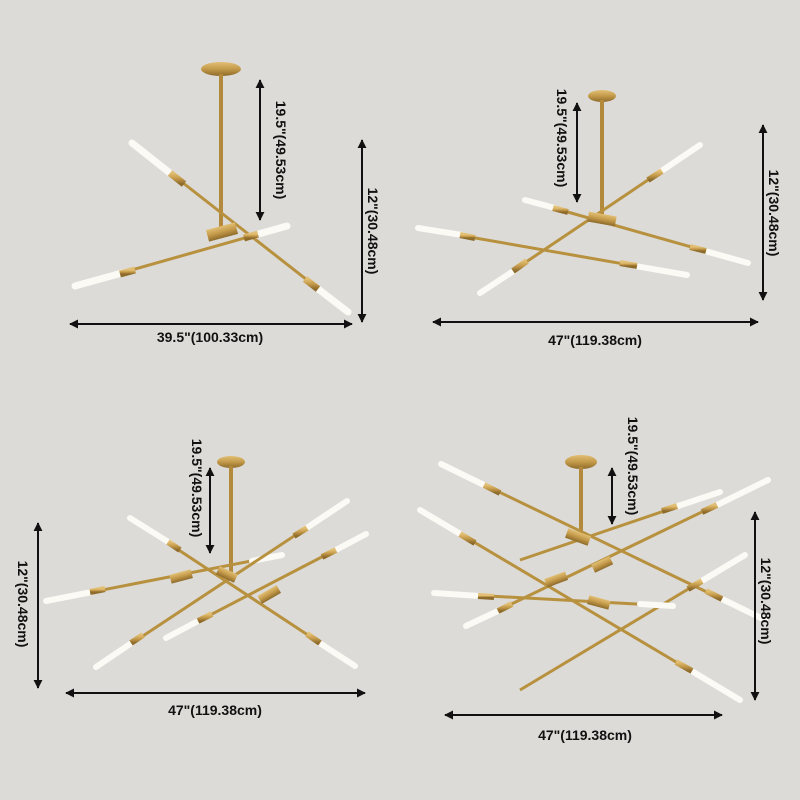  I want to click on chandelier-6-light, so click(206, 563).